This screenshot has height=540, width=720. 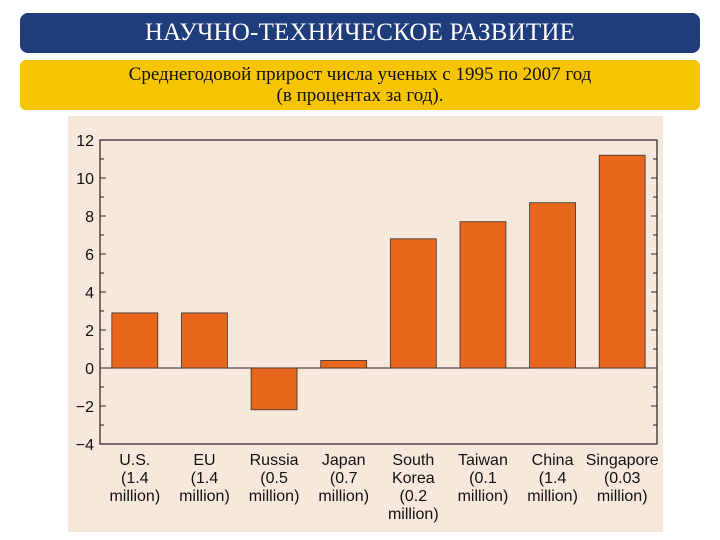 I want to click on x-category-label: Japan, so click(x=344, y=460).